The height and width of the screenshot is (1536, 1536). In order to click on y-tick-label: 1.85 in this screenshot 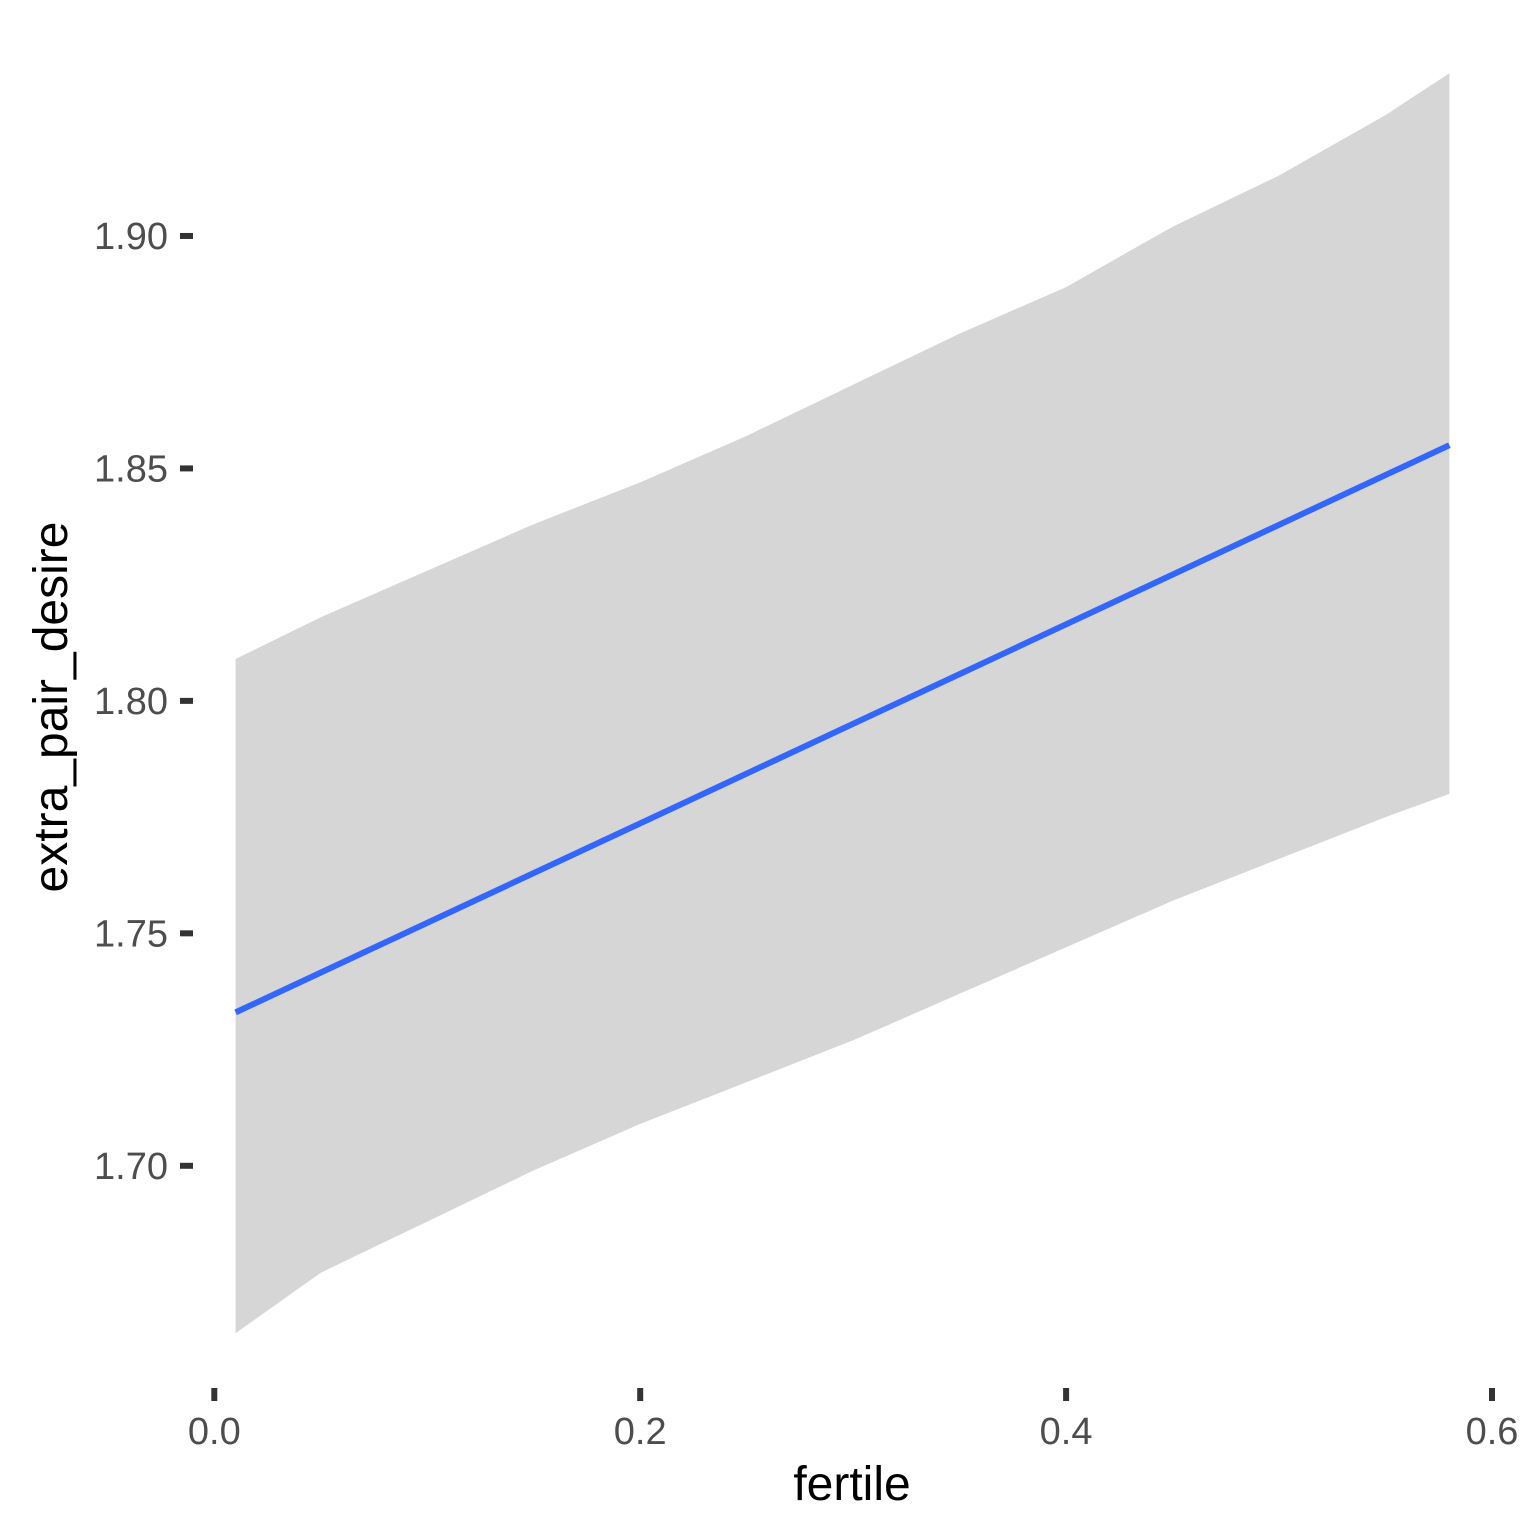, I will do `click(131, 469)`.